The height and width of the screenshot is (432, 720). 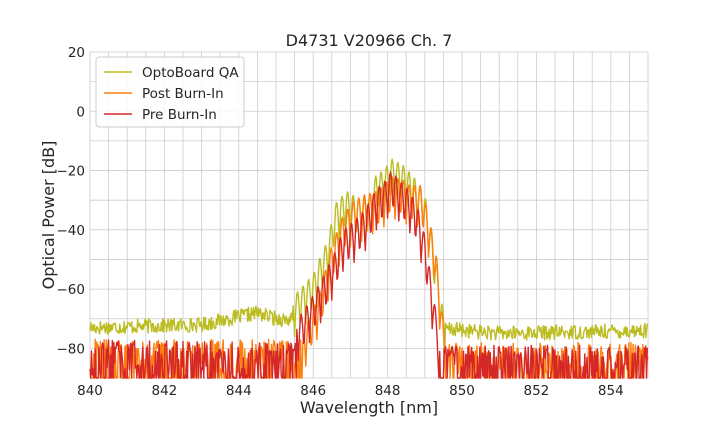 What do you see at coordinates (165, 391) in the screenshot?
I see `x-tick-label: 842` at bounding box center [165, 391].